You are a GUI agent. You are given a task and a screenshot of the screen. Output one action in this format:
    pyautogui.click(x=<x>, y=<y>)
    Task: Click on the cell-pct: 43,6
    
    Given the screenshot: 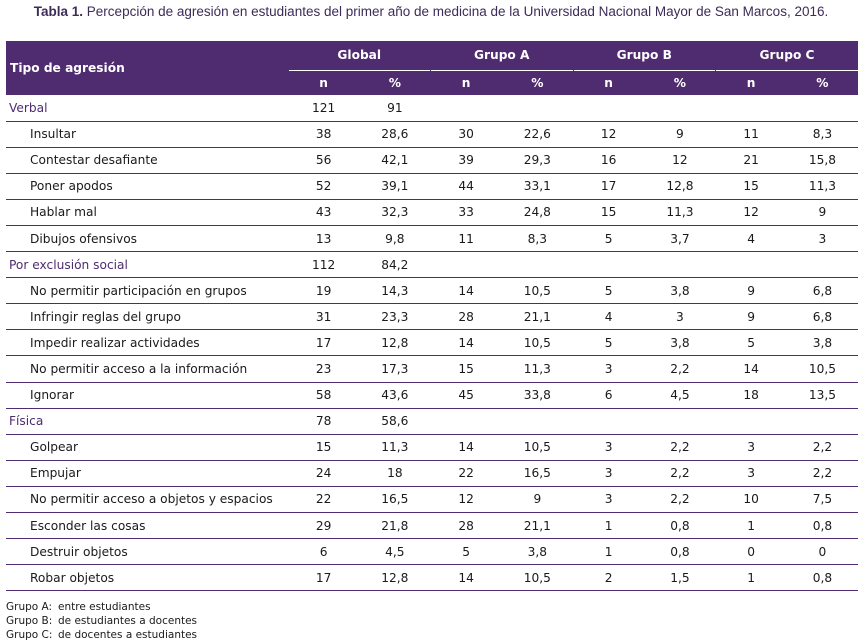 What is the action you would take?
    pyautogui.click(x=395, y=395)
    